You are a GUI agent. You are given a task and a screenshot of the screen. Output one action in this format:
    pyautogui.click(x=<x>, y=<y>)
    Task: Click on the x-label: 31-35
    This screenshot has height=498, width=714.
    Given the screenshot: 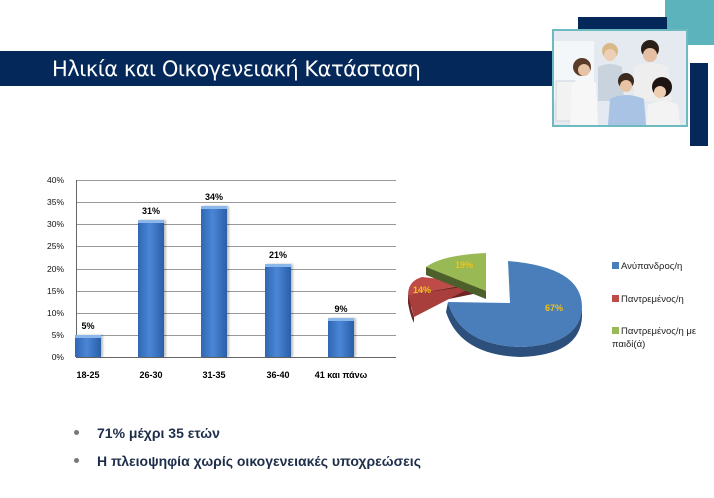 What is the action you would take?
    pyautogui.click(x=214, y=375)
    